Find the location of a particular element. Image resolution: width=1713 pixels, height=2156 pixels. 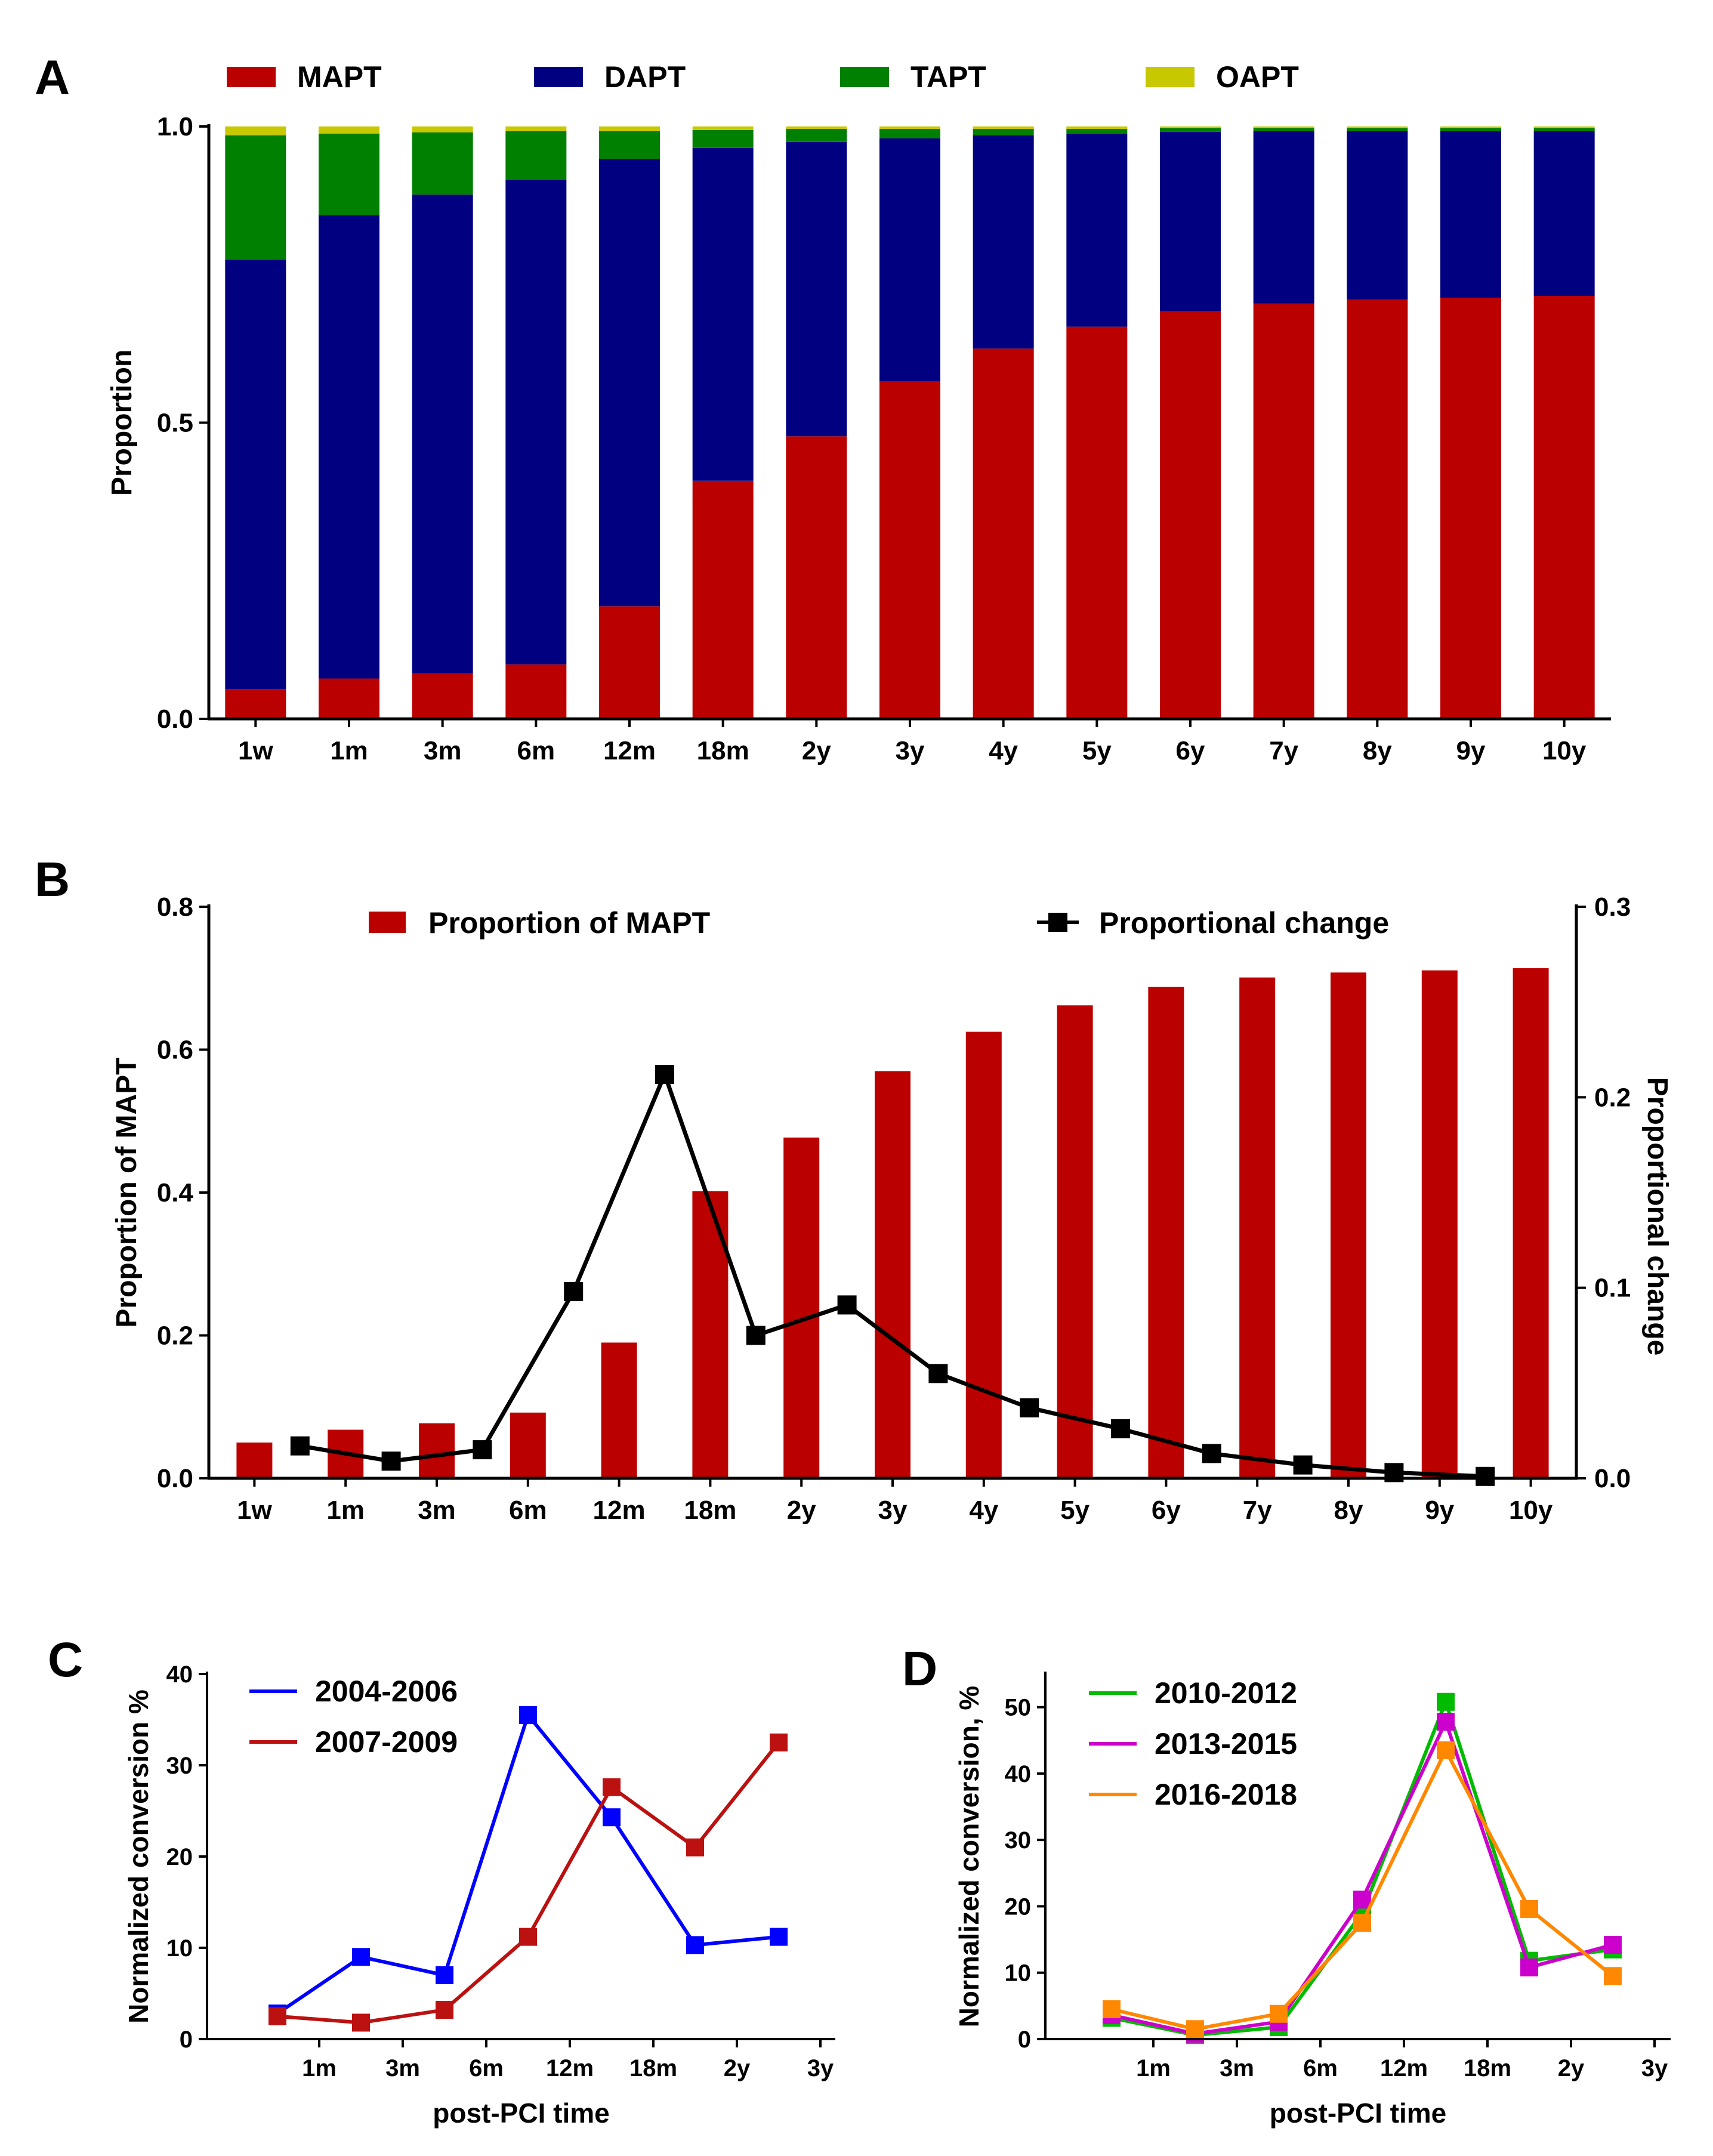

bar-tapt-1m is located at coordinates (349, 174).